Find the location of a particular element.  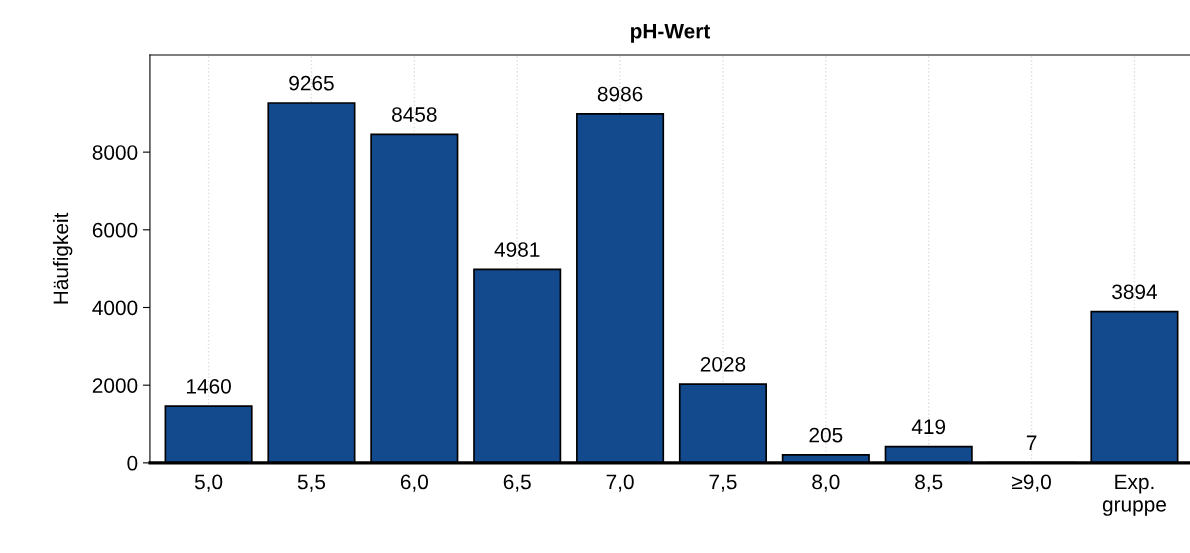

data-label: 1460 is located at coordinates (209, 386).